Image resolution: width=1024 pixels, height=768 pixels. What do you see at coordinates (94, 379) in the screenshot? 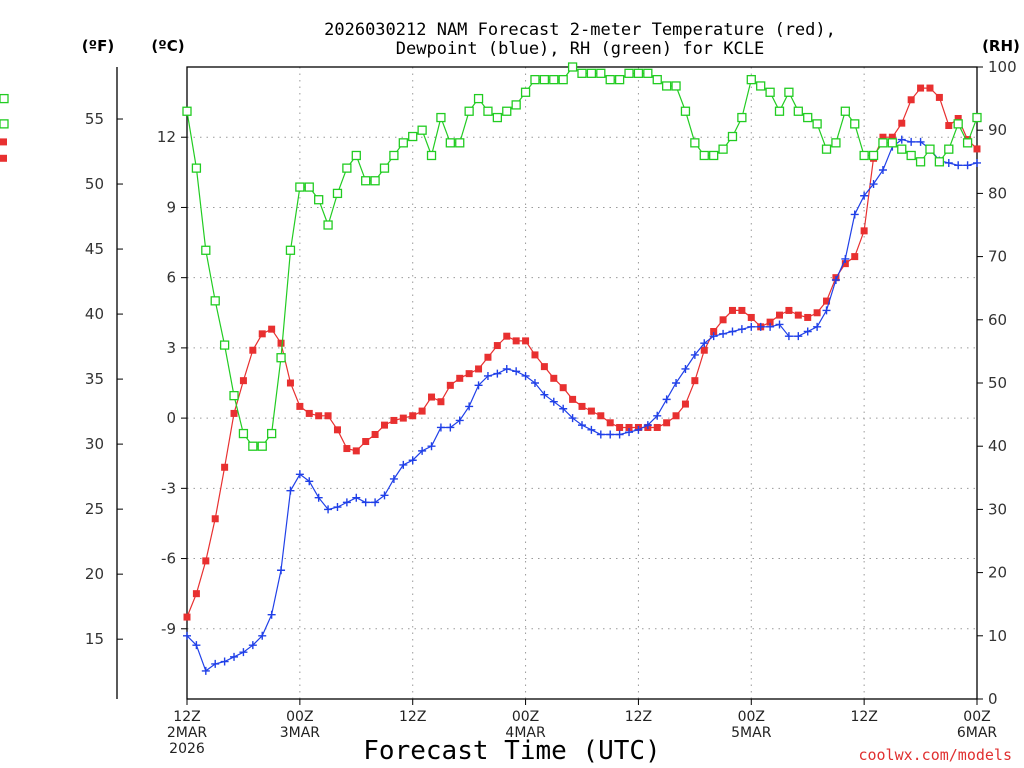
I see `fahrenheit-tick-label: 35` at bounding box center [94, 379].